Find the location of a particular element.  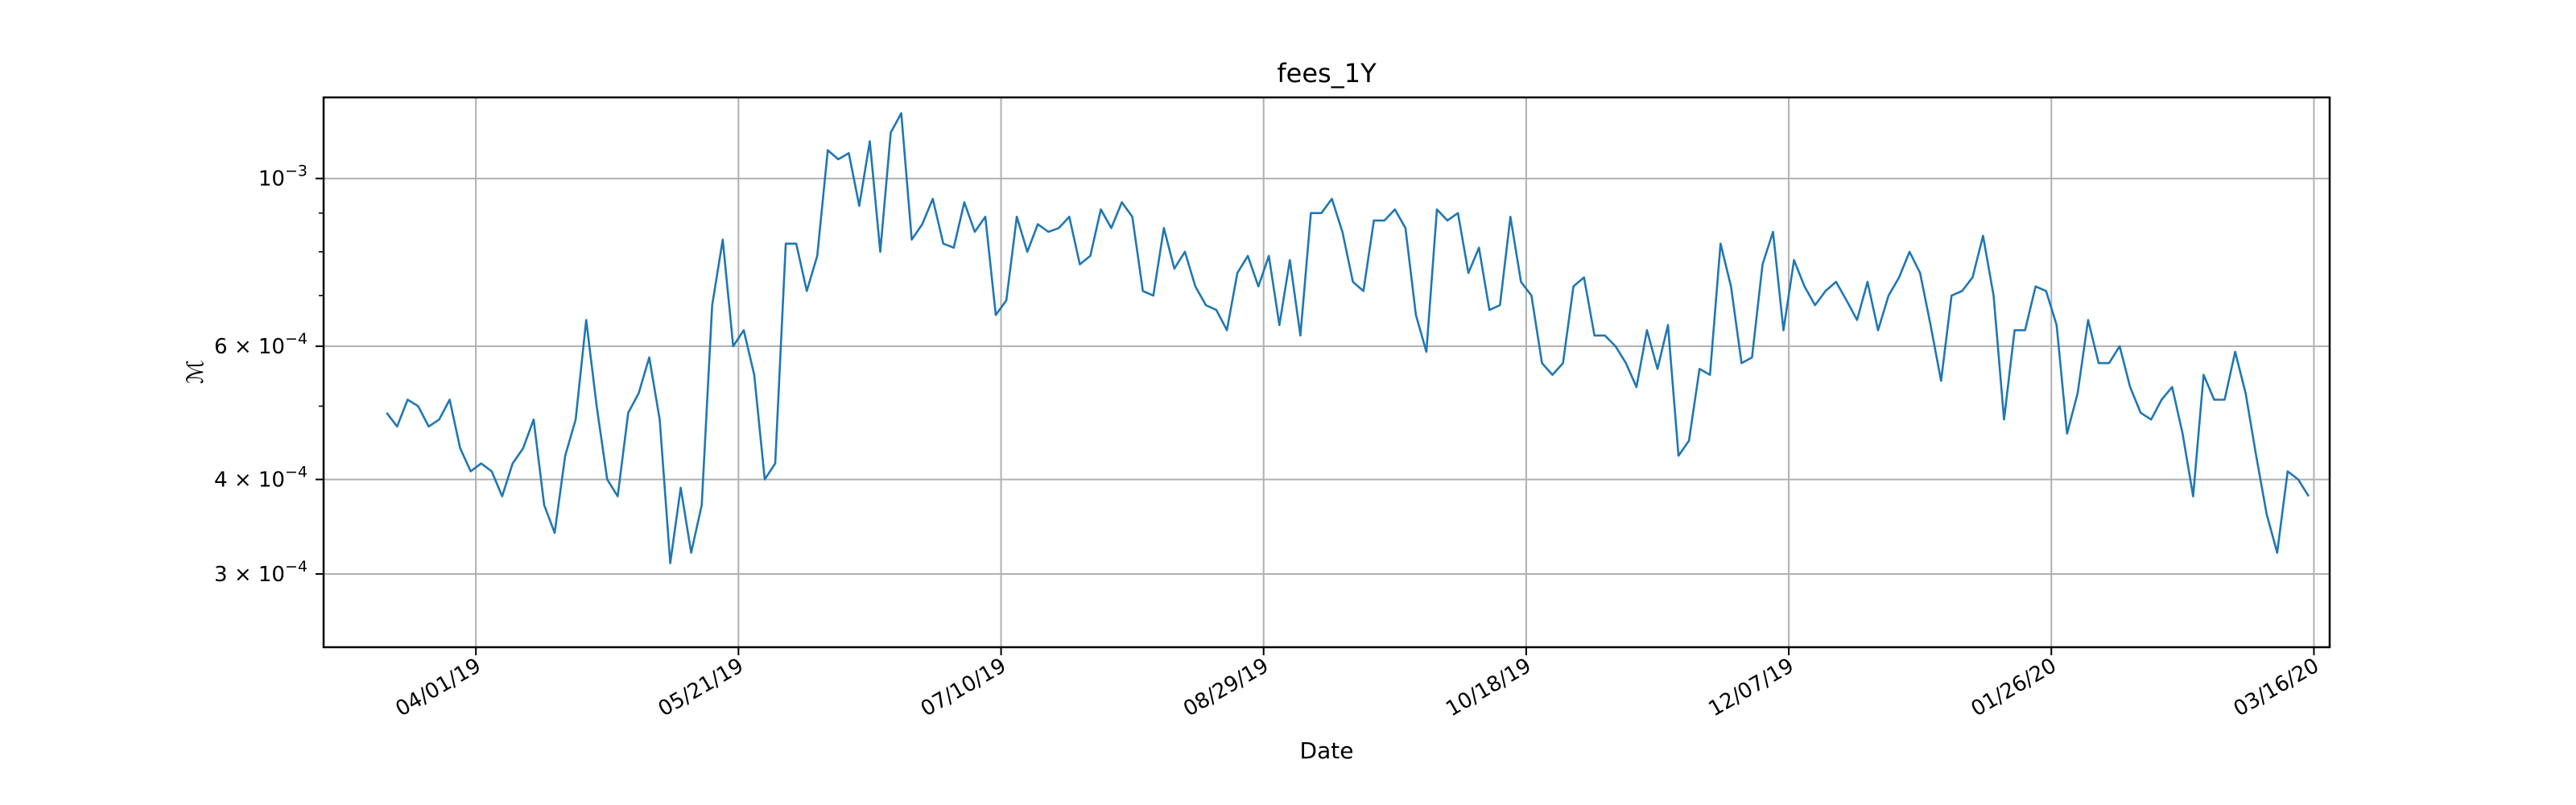

chart-title: fees_1Y is located at coordinates (1327, 73).